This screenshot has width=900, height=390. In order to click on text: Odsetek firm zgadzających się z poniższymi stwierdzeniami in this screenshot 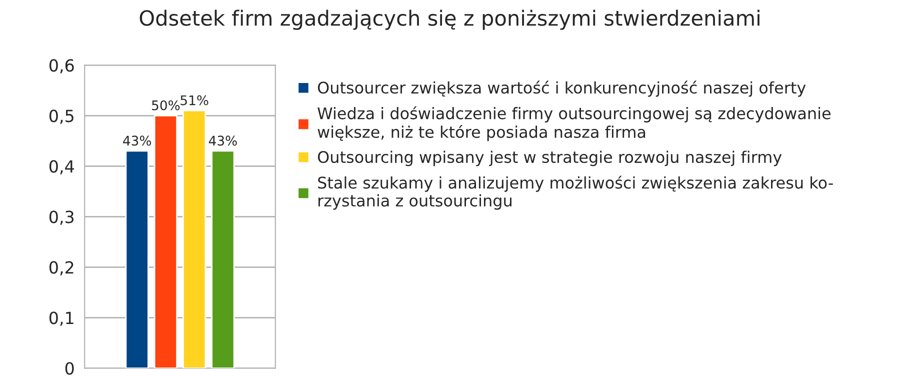, I will do `click(450, 20)`.